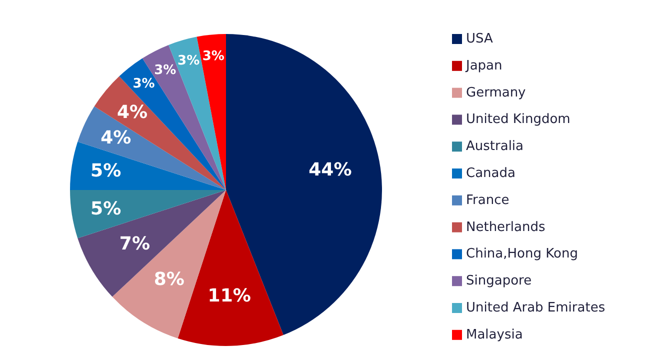 The width and height of the screenshot is (645, 358). What do you see at coordinates (229, 296) in the screenshot?
I see `data-label: 11%` at bounding box center [229, 296].